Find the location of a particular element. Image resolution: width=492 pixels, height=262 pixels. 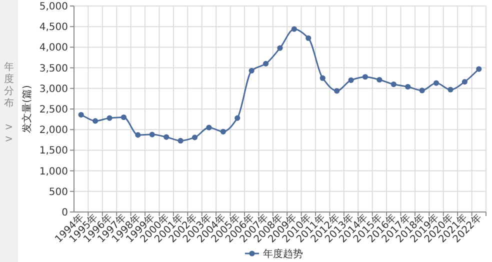

legend-label: 年度趋势 is located at coordinates (283, 254).